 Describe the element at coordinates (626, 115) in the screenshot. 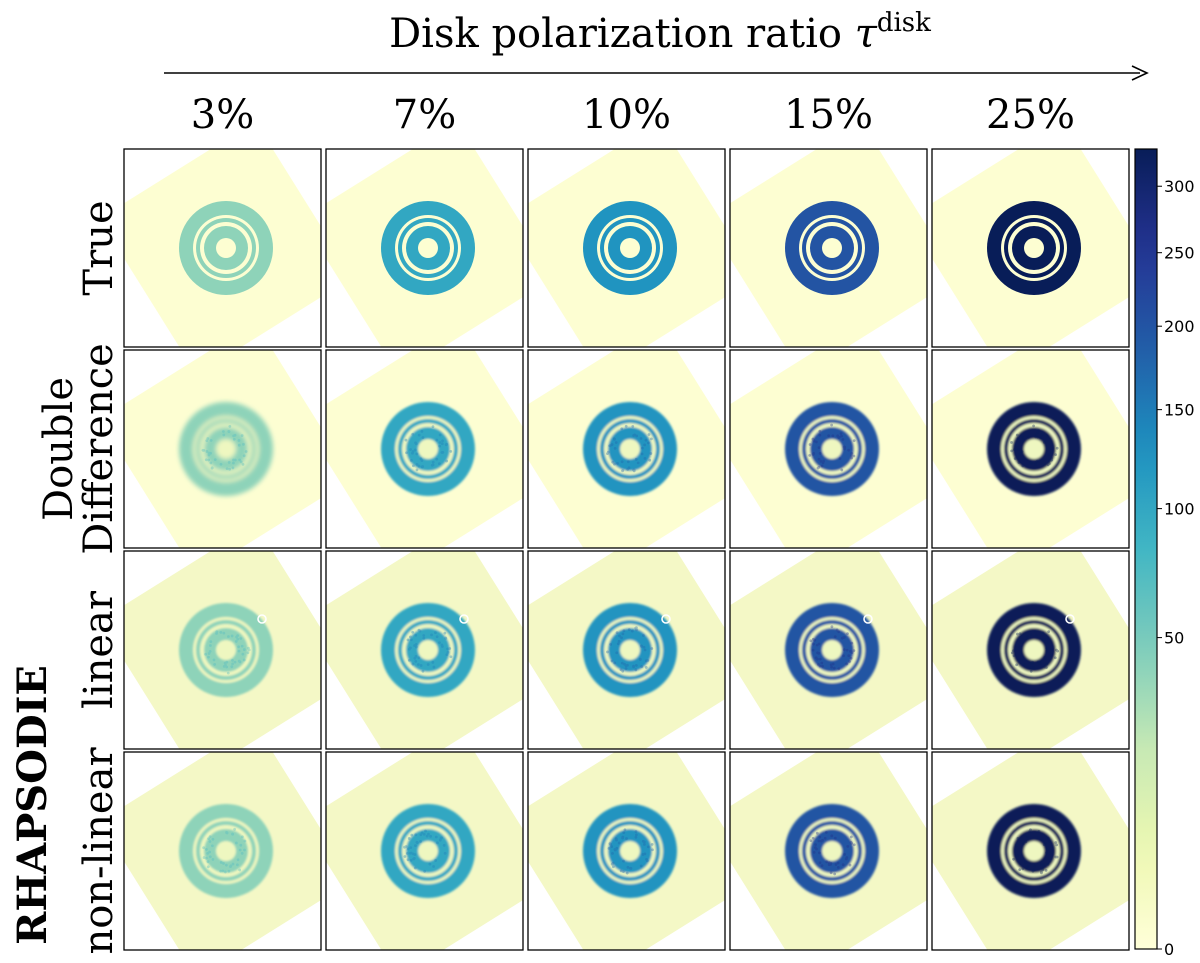

I see `column-header: 10%` at that location.